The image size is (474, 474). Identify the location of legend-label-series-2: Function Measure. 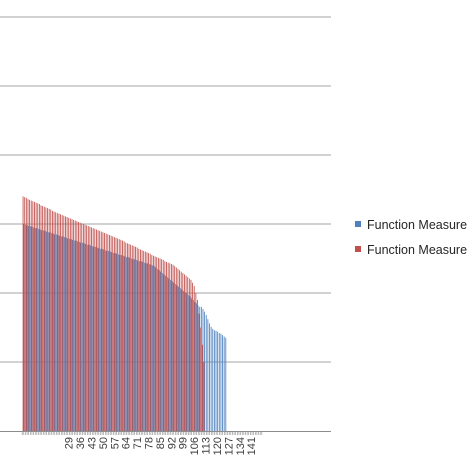
(417, 250).